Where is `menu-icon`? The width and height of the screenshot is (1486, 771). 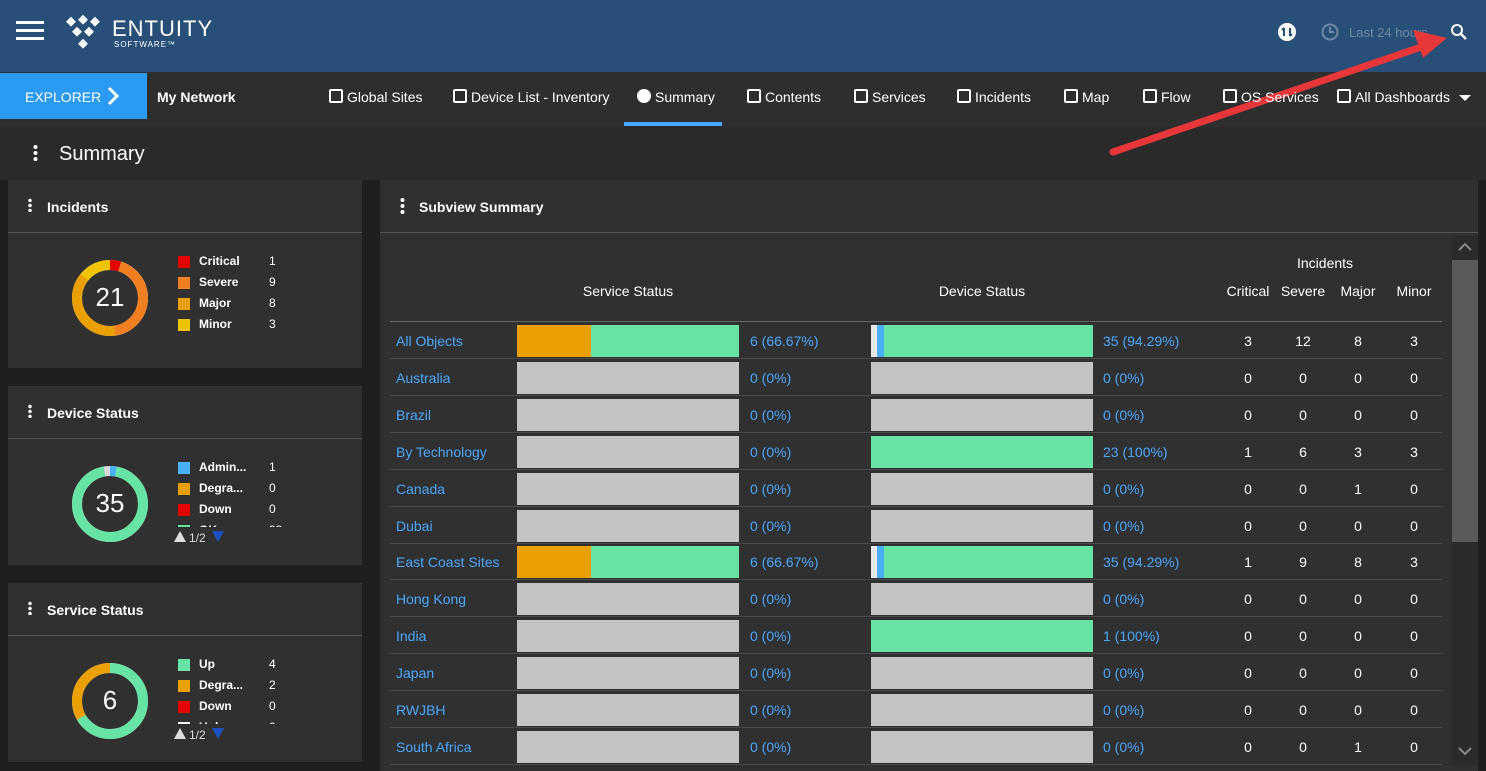
menu-icon is located at coordinates (30, 31).